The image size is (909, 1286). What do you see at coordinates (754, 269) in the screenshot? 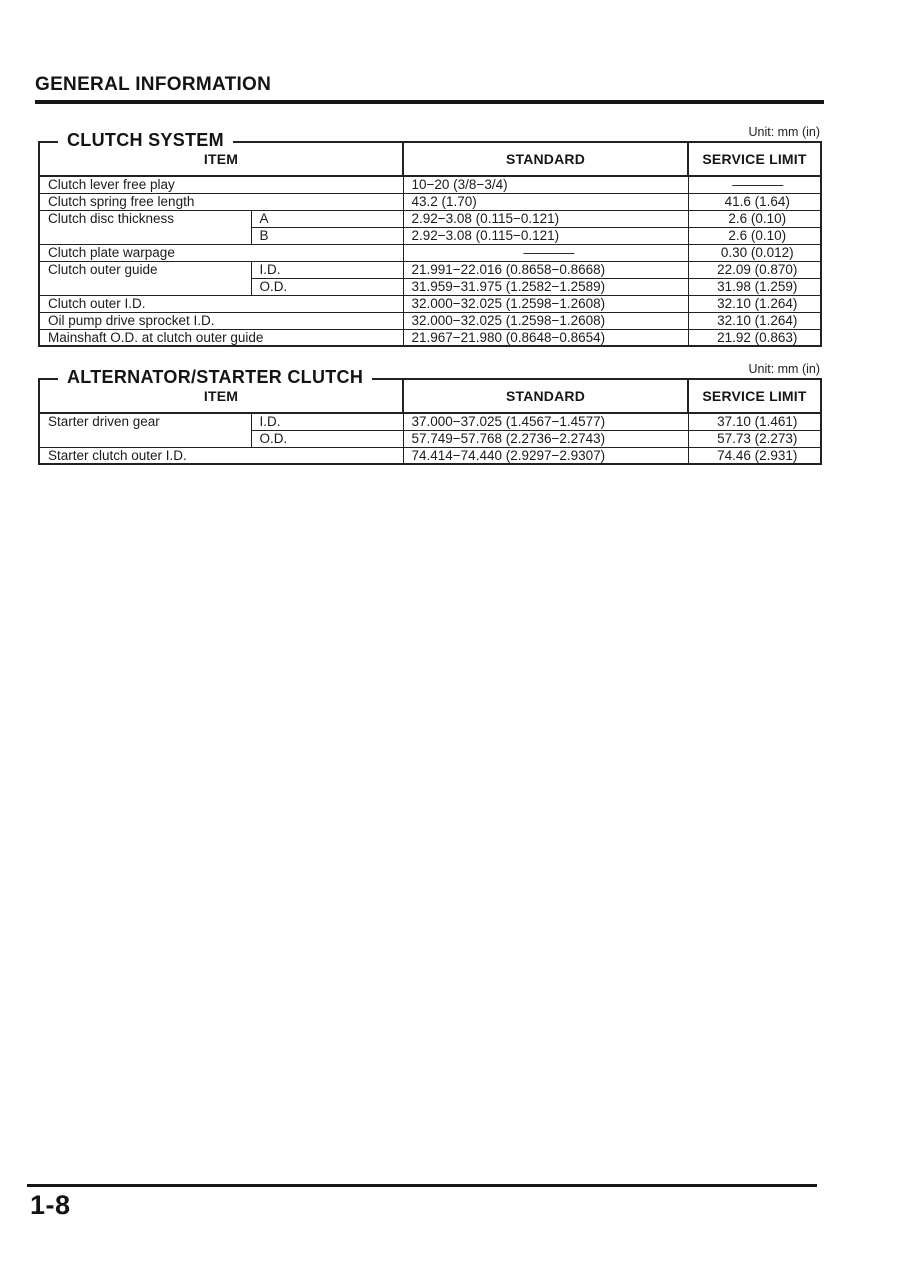
I see `service-limit-cell: 22.09 (0.870)` at bounding box center [754, 269].